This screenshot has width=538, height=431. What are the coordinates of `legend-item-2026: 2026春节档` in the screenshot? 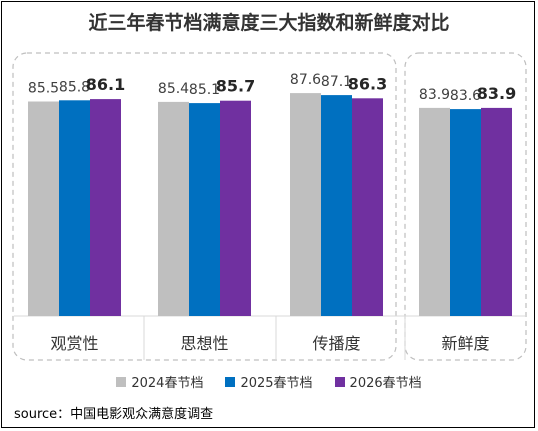 It's located at (378, 381).